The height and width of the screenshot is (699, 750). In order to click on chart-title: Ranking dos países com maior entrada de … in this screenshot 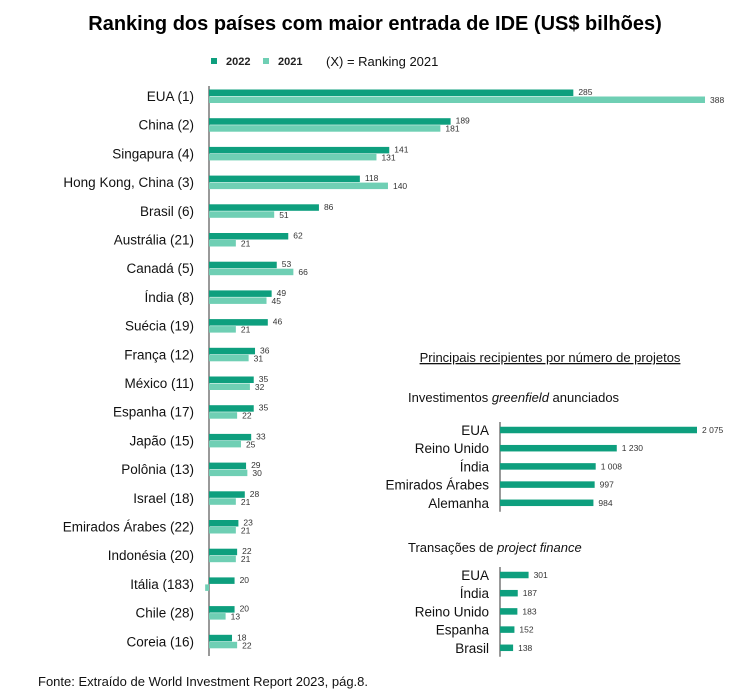, I will do `click(374, 24)`.